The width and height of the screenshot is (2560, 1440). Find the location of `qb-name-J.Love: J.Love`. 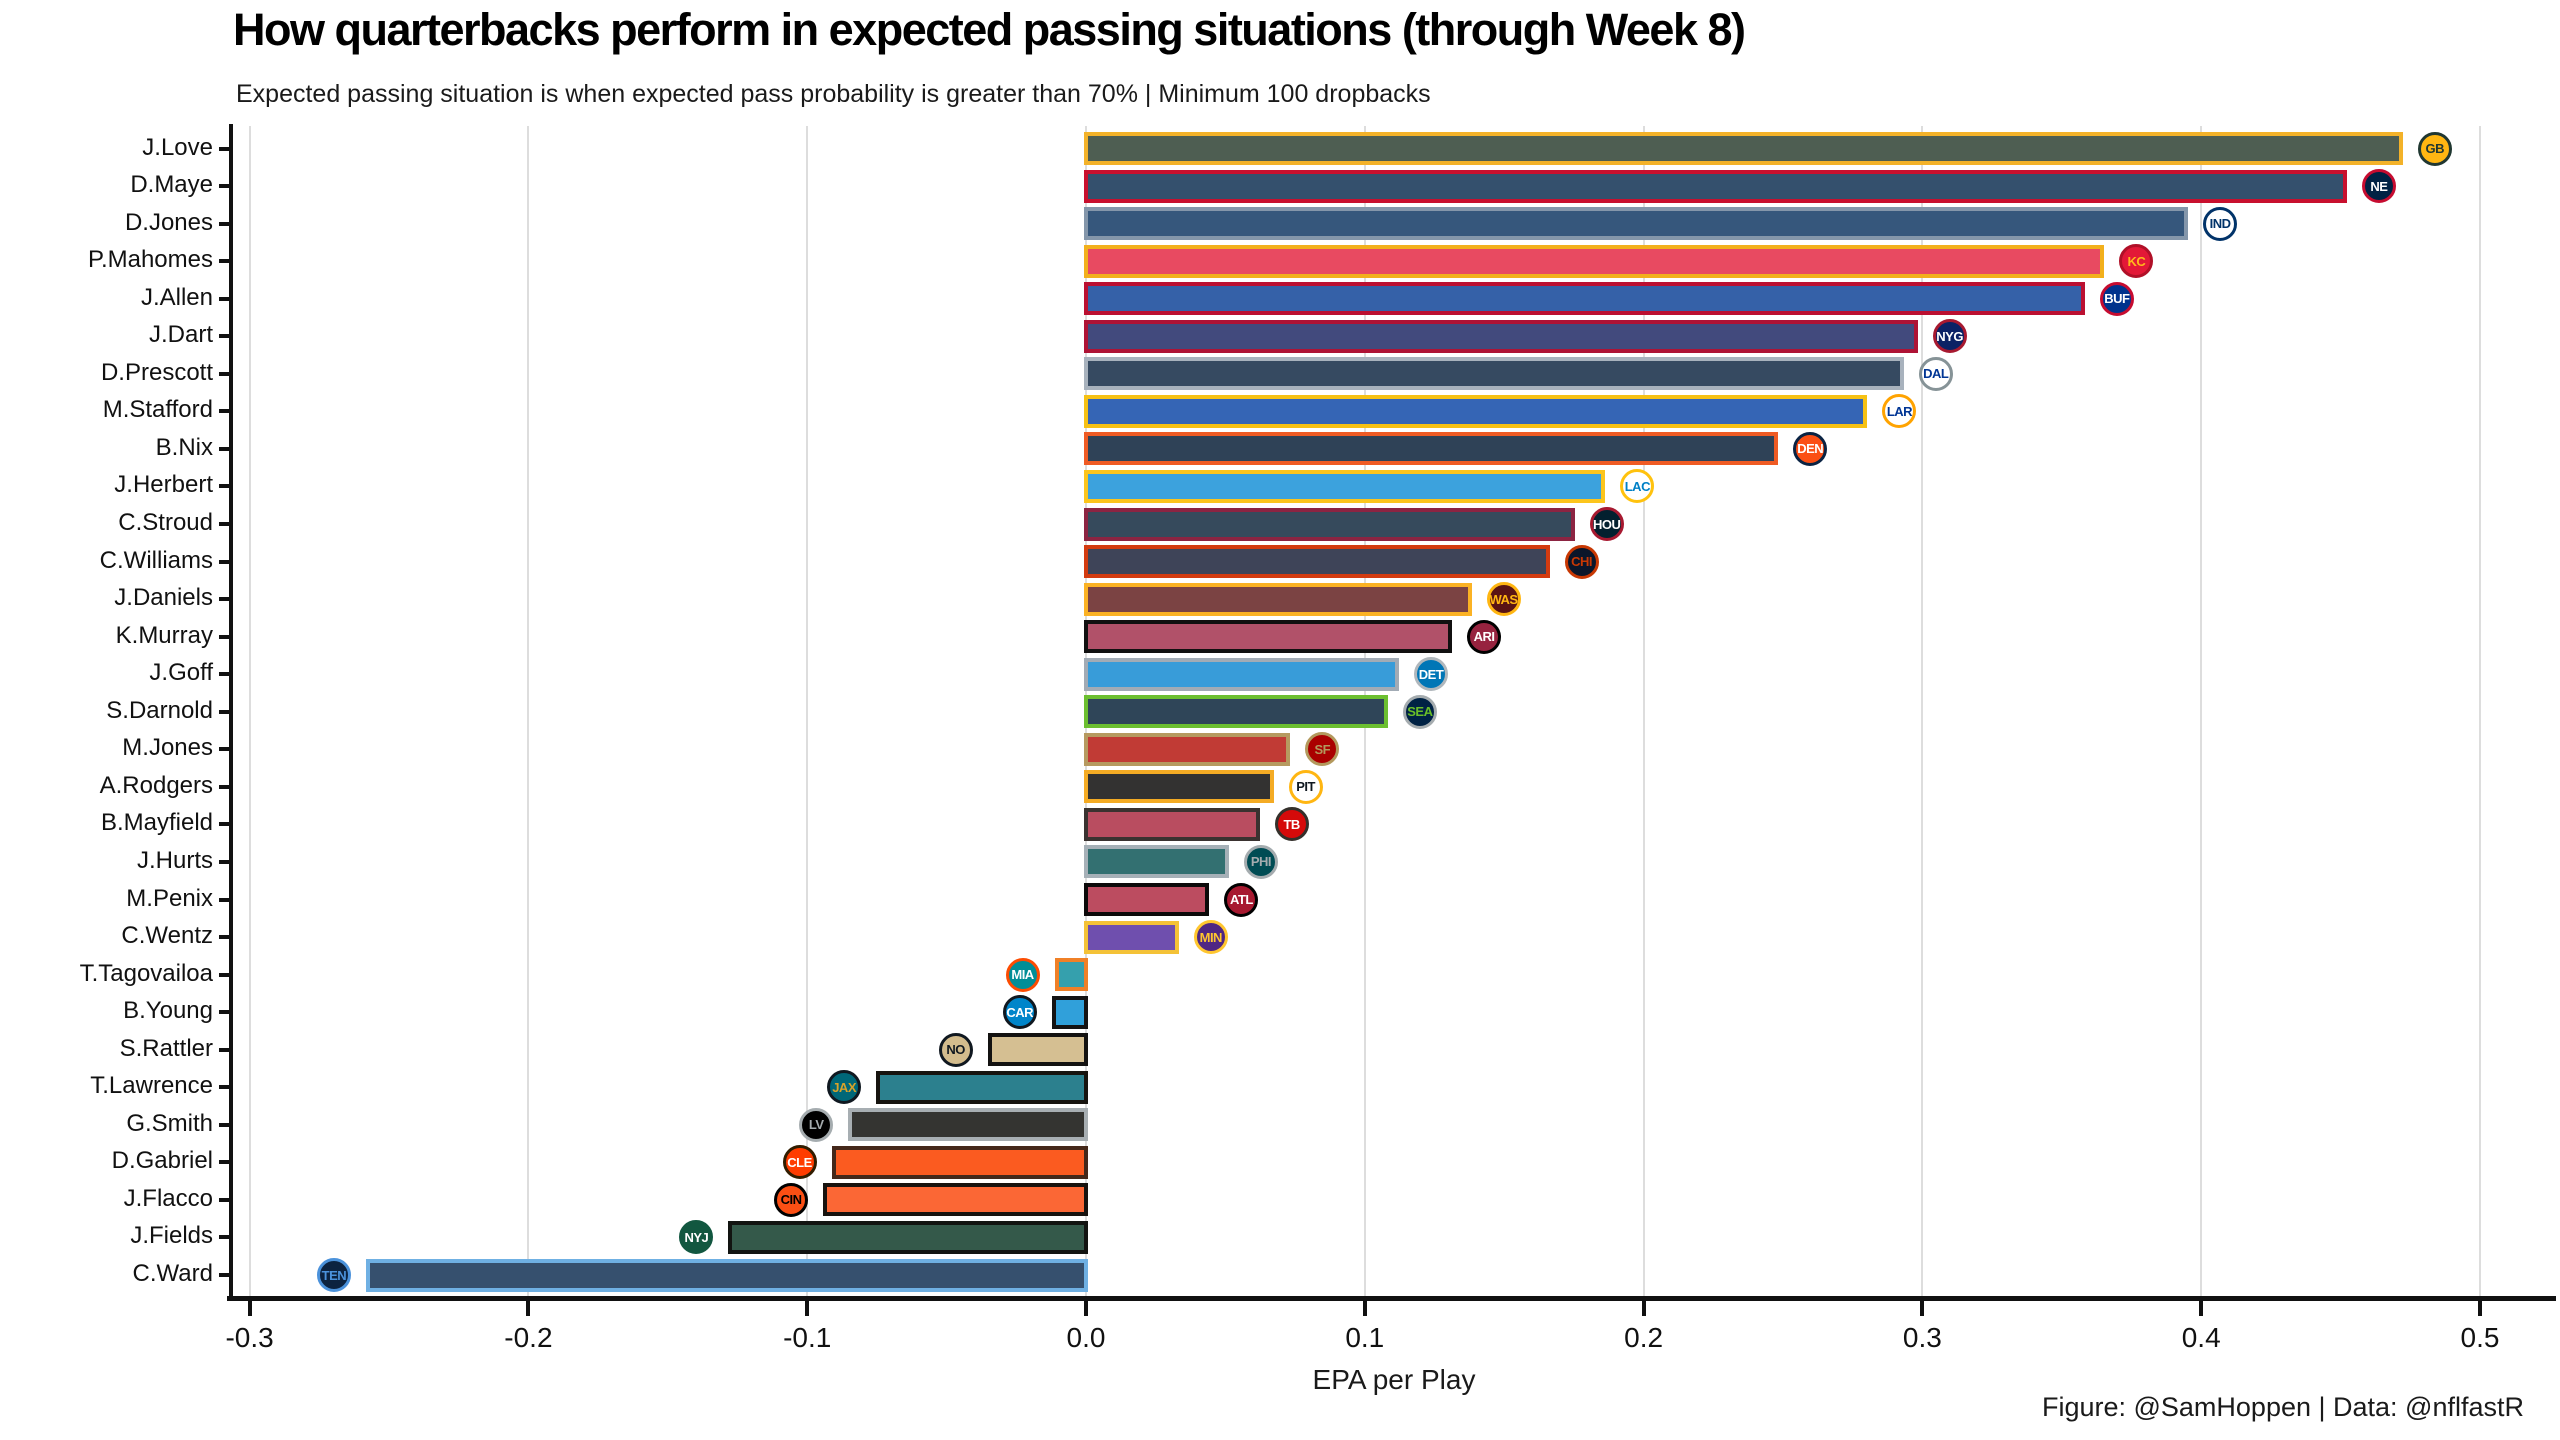

qb-name-J.Love: J.Love is located at coordinates (177, 147).